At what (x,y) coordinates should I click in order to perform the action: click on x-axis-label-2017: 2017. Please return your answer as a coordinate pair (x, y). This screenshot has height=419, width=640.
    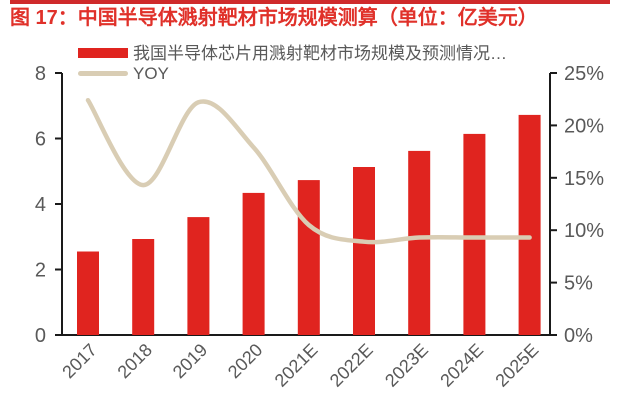
    Looking at the image, I should click on (79, 361).